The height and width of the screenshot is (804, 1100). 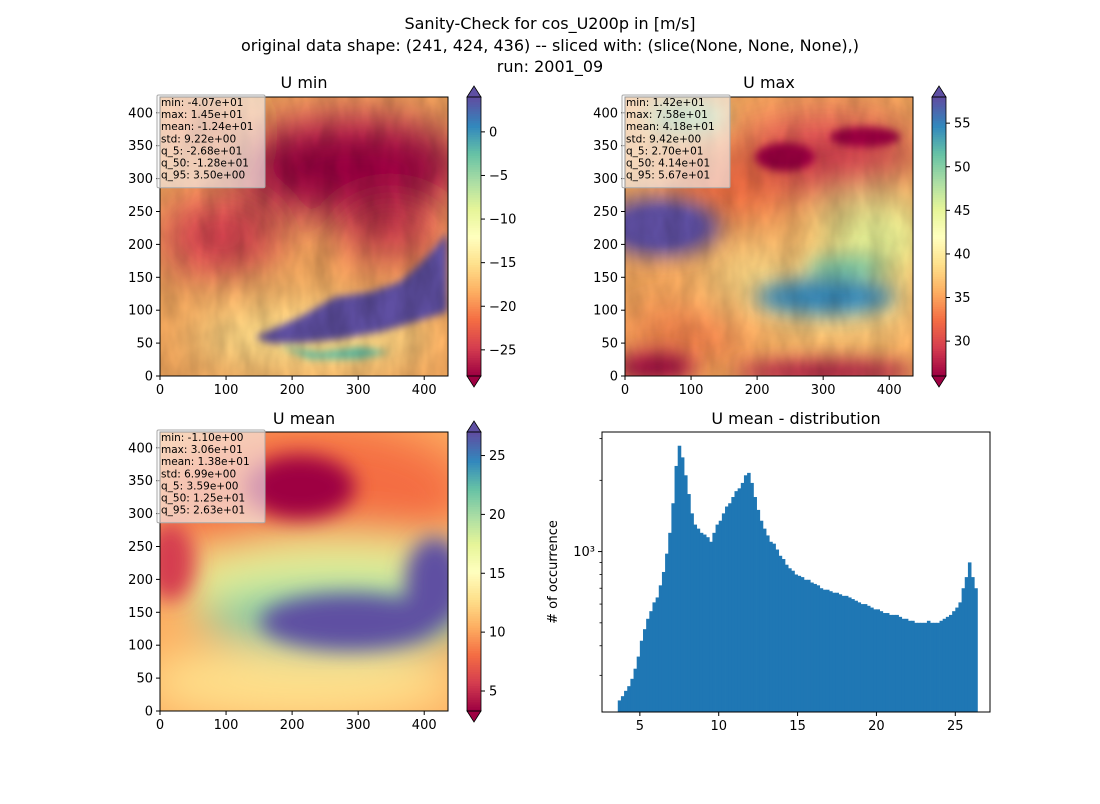 I want to click on colorbar-tick-label: −5, so click(x=498, y=176).